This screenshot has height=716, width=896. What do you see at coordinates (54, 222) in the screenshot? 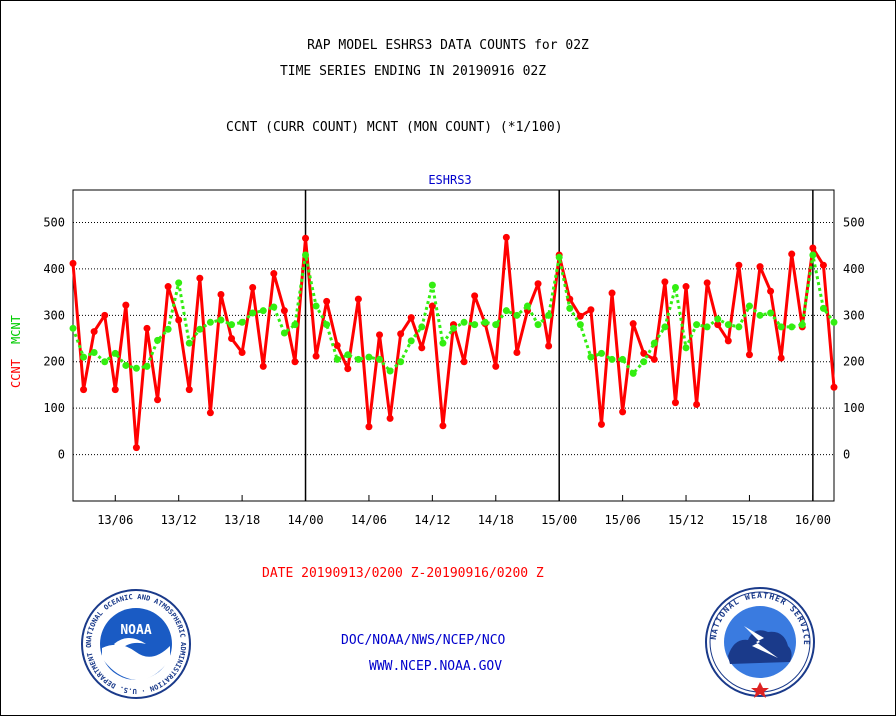
I see `y-tick-label-left: 500` at bounding box center [54, 222].